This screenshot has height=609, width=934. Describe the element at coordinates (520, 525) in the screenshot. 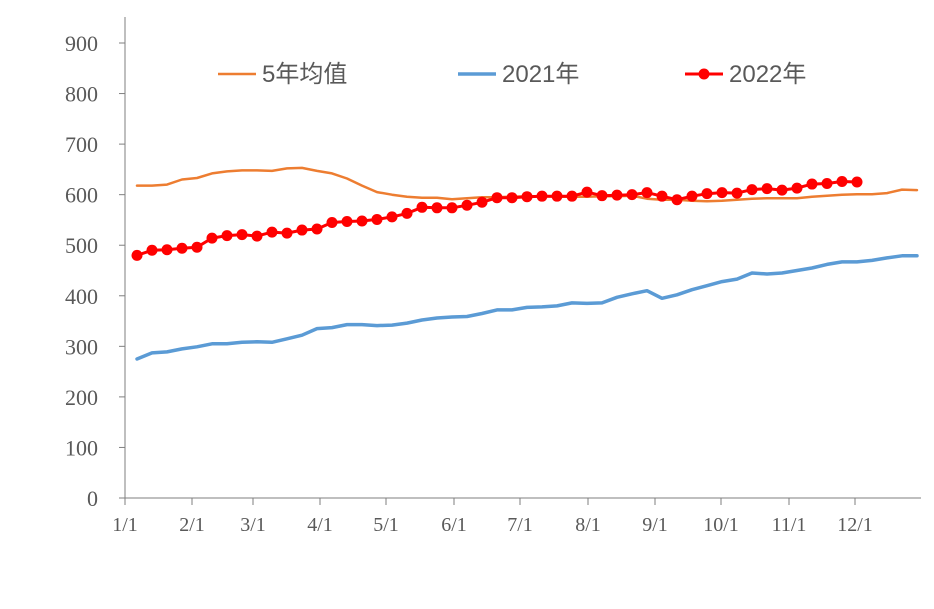

I see `x-tick-label: 7/1` at that location.